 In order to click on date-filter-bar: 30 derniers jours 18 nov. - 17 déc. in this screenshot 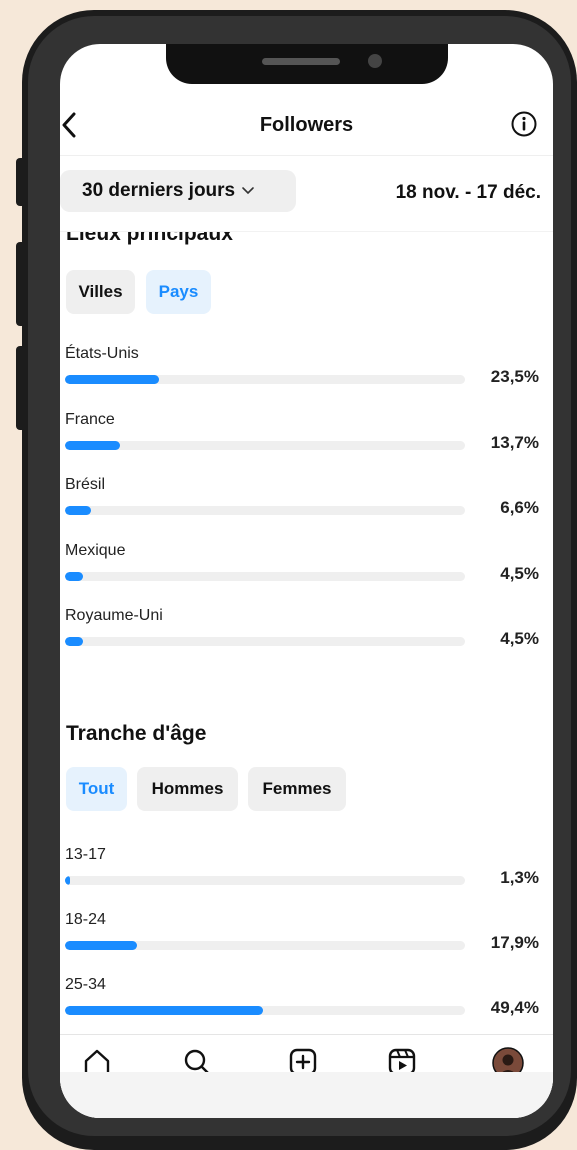, I will do `click(306, 194)`.